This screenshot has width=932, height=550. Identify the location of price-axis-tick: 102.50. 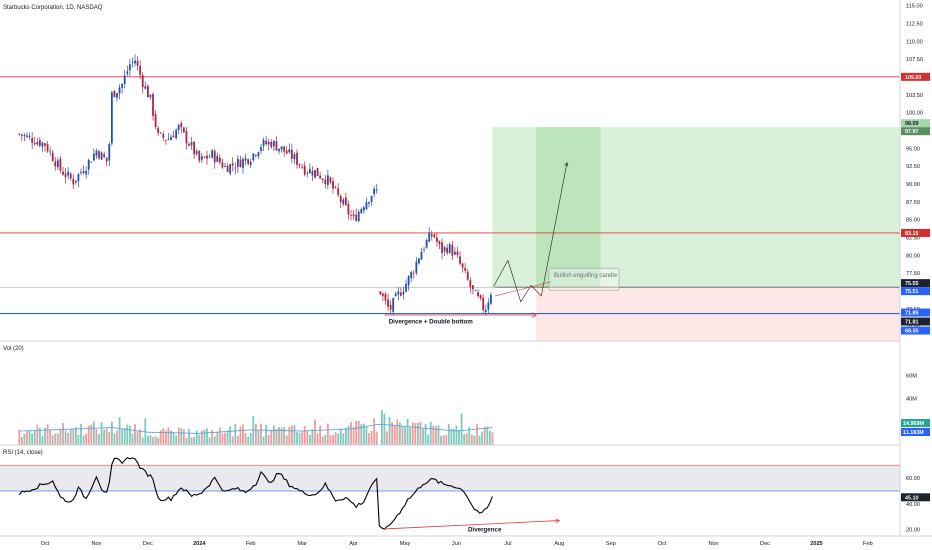
(914, 96).